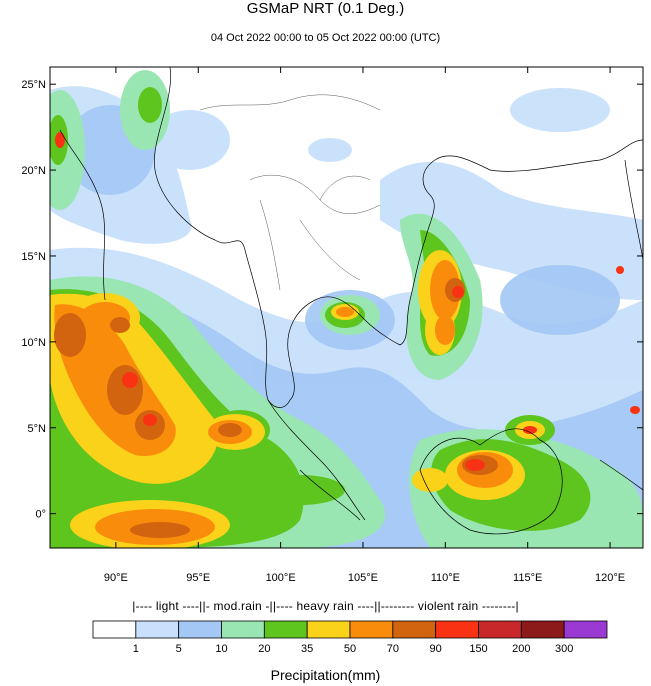 This screenshot has height=686, width=651. I want to click on lat-tick-label: 20°N, so click(33, 171).